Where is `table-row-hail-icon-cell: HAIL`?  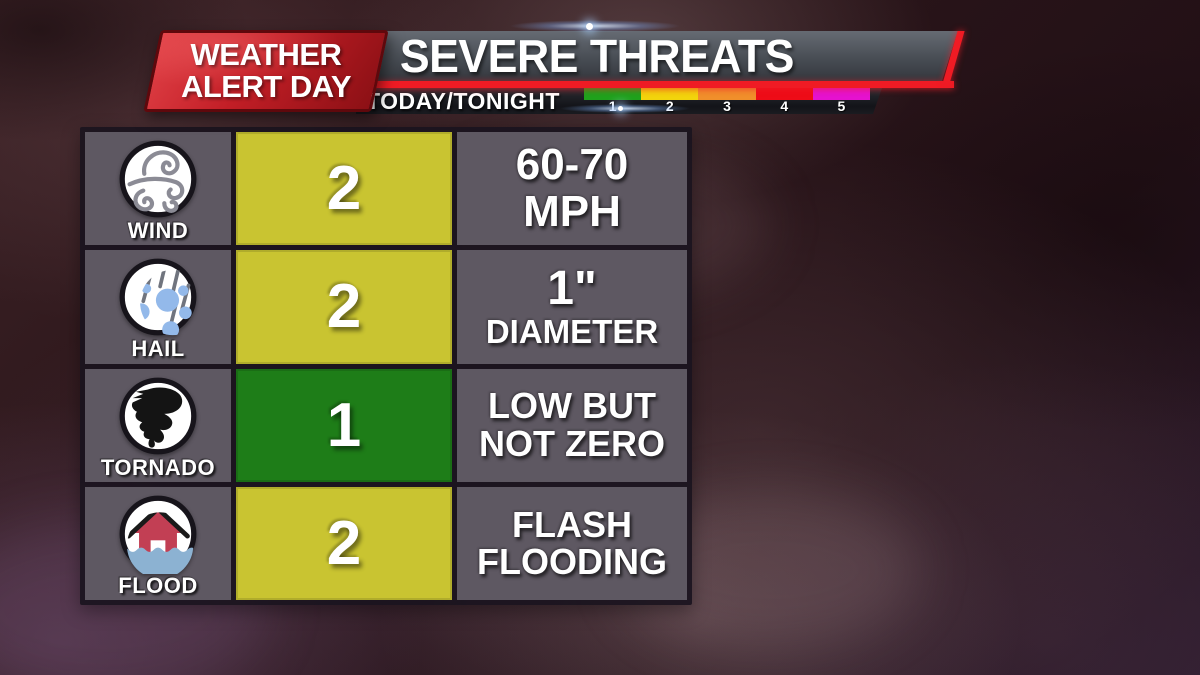 table-row-hail-icon-cell: HAIL is located at coordinates (158, 307).